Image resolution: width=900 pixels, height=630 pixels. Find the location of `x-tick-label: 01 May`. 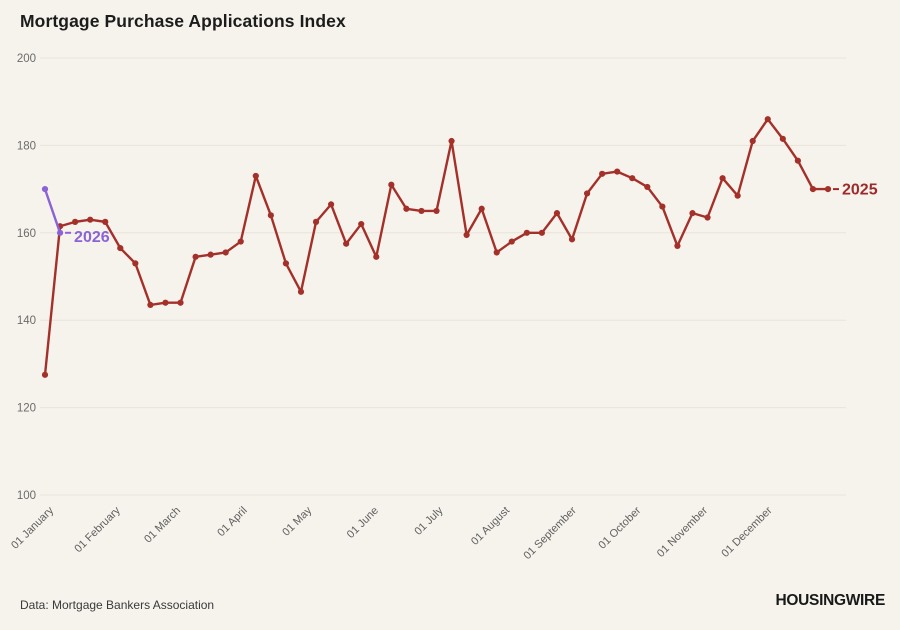

x-tick-label: 01 May is located at coordinates (297, 521).